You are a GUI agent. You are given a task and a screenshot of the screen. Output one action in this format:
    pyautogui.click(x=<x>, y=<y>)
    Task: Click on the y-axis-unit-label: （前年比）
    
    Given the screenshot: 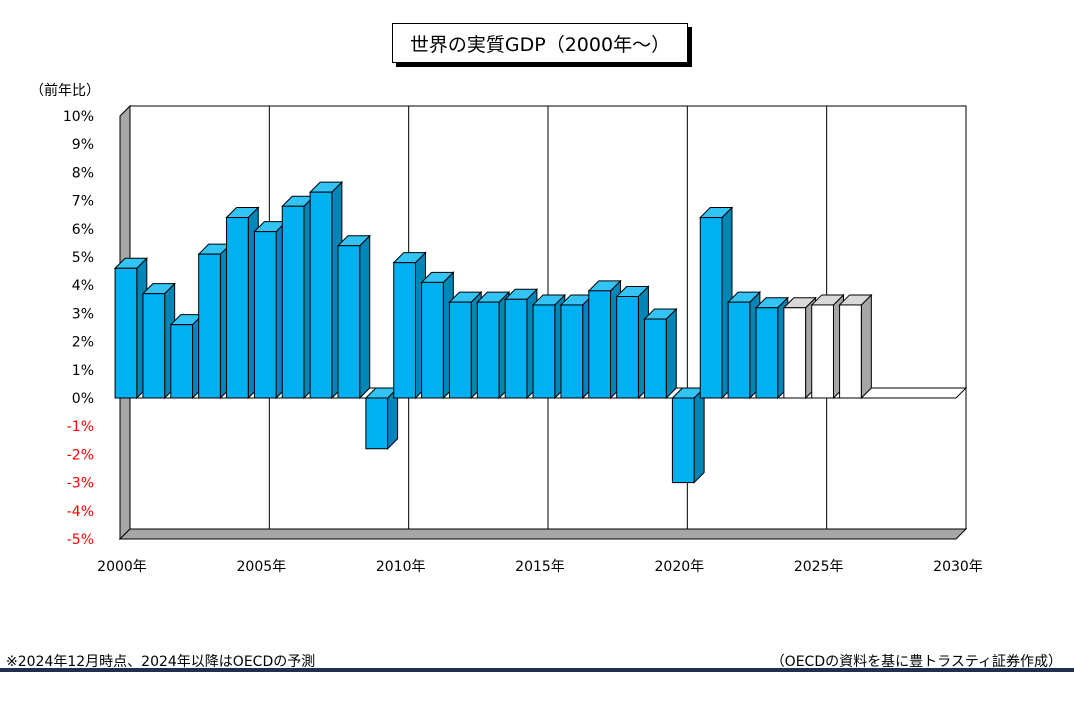 What is the action you would take?
    pyautogui.click(x=65, y=91)
    